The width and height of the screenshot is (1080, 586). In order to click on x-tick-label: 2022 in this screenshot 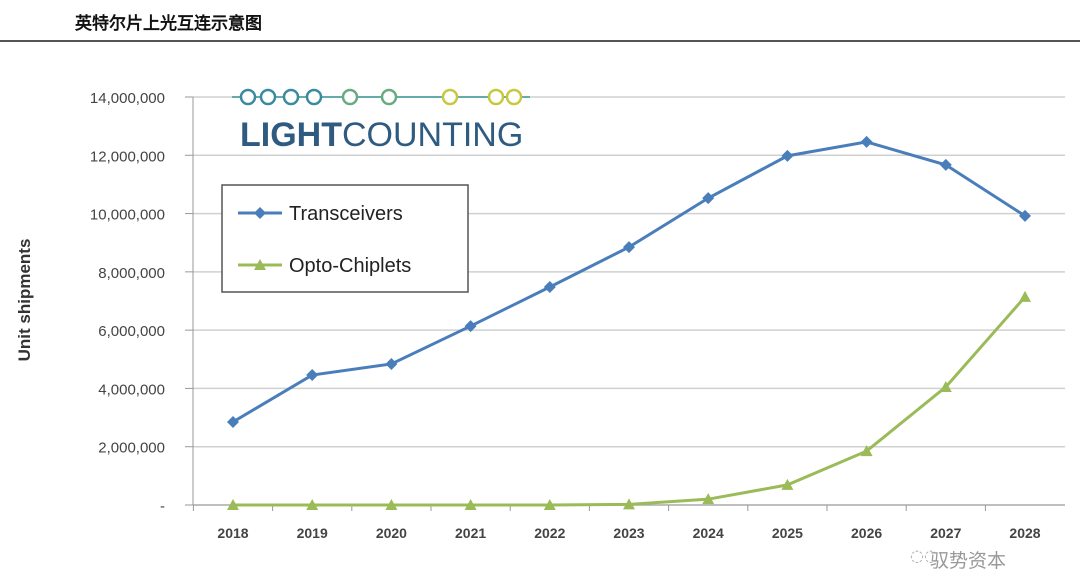, I will do `click(549, 533)`.